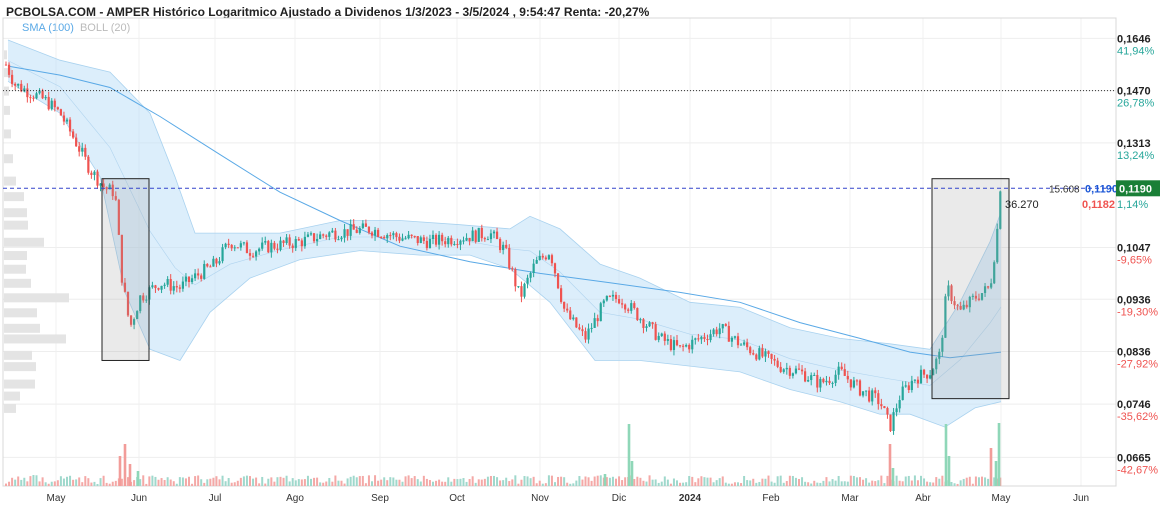 This screenshot has height=512, width=1169. Describe the element at coordinates (48, 28) in the screenshot. I see `legend-sma: SMA (100)` at that location.